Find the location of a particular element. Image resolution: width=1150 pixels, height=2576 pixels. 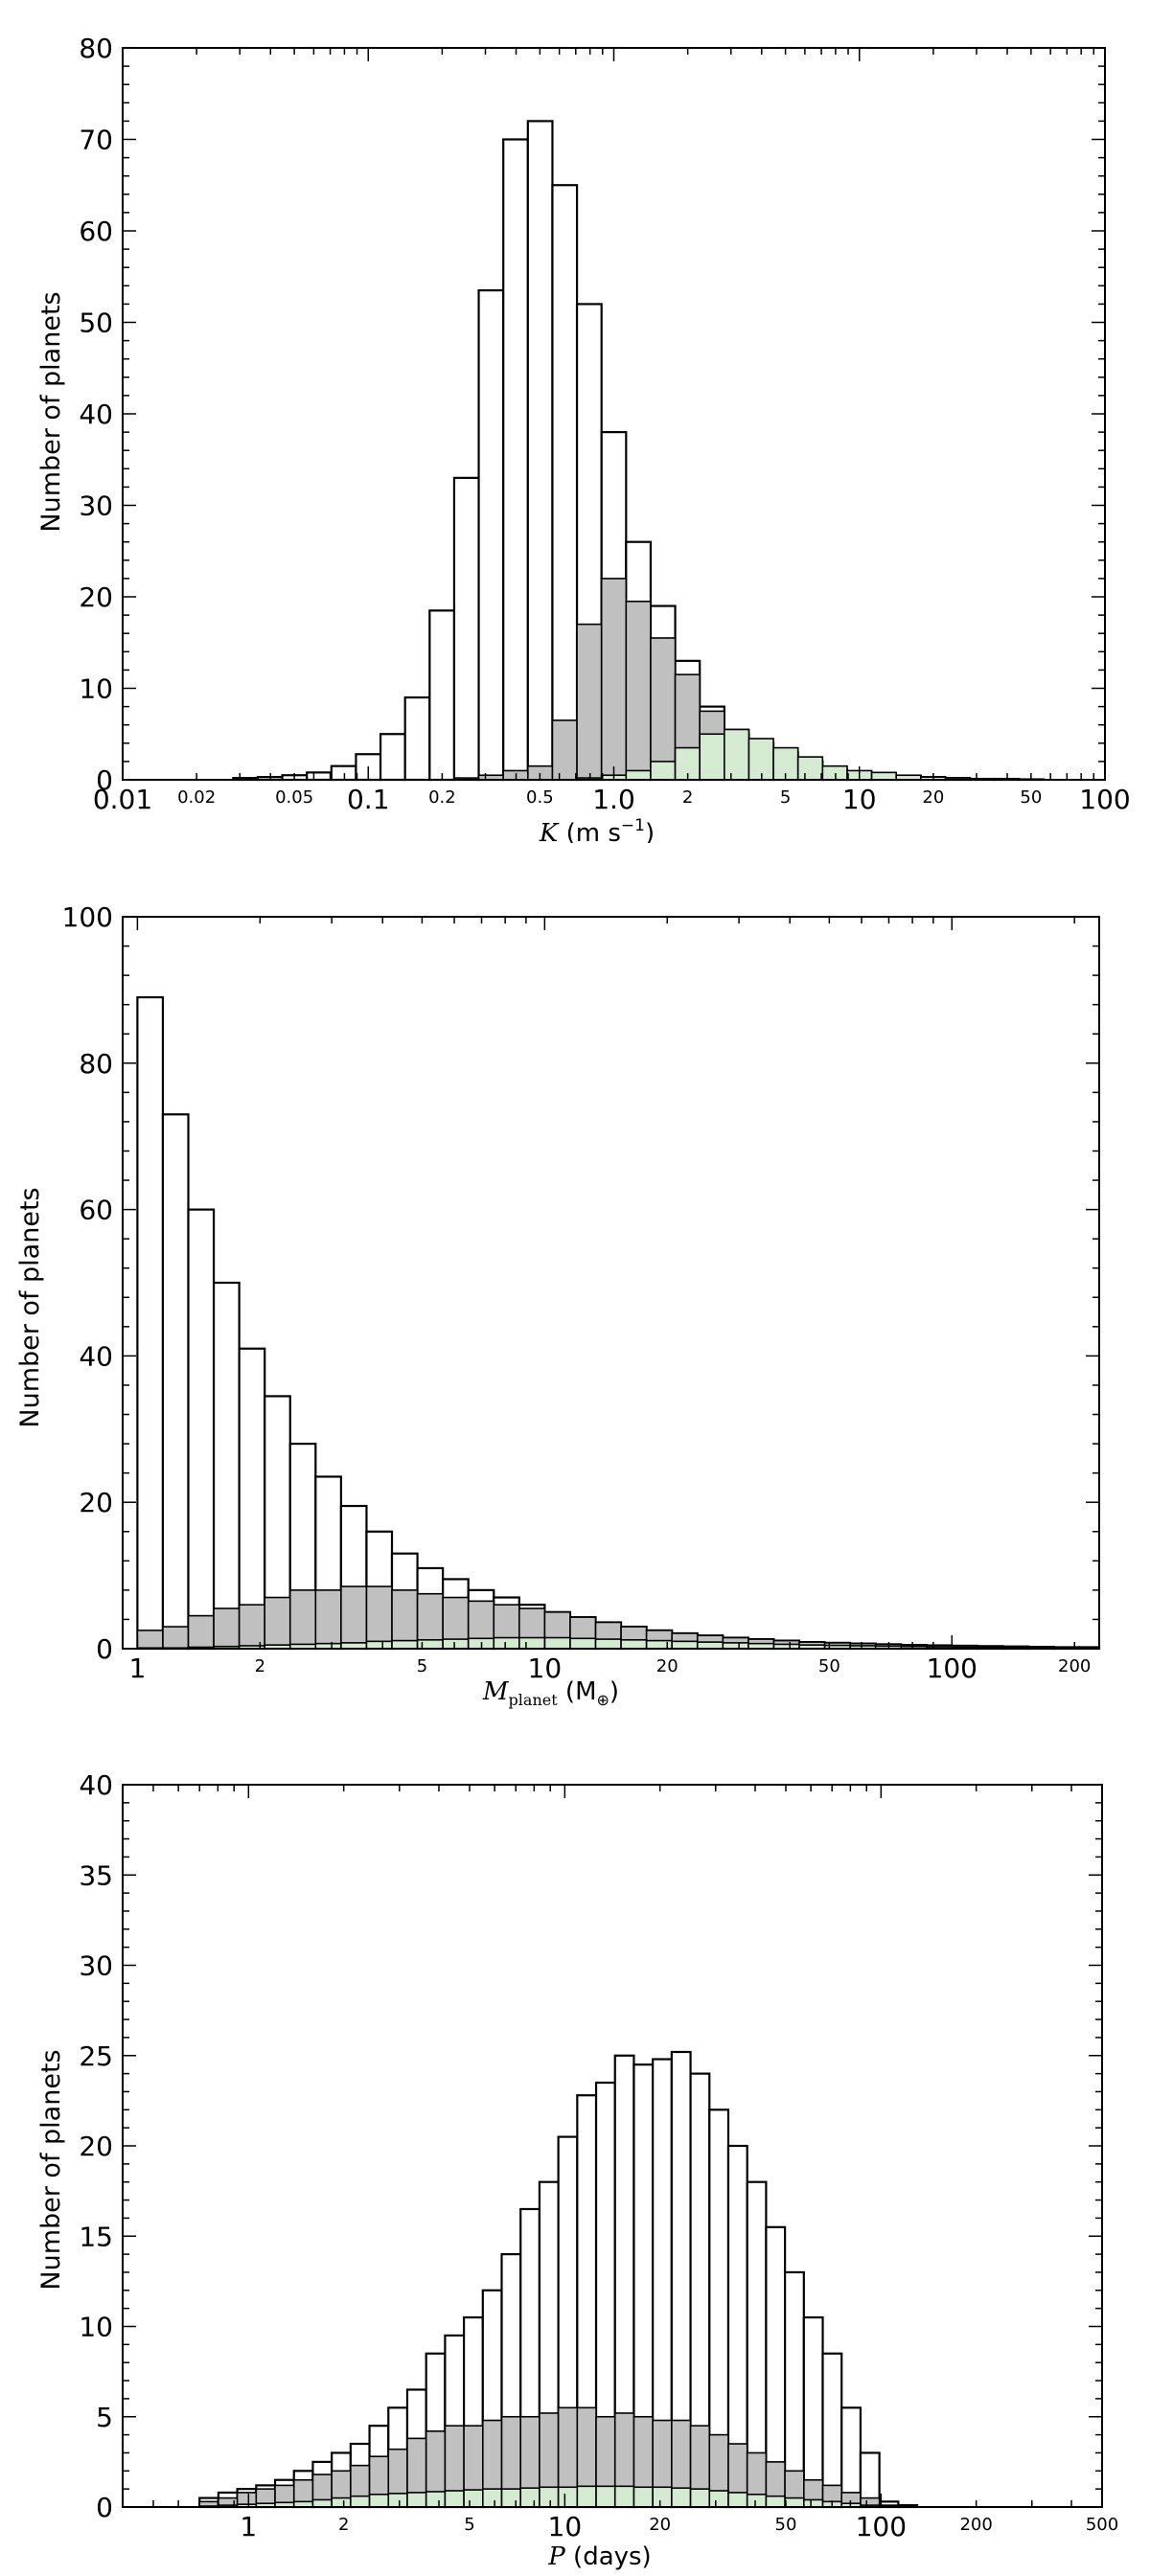

period-histogram-xtick-label: 500 is located at coordinates (1102, 2525).